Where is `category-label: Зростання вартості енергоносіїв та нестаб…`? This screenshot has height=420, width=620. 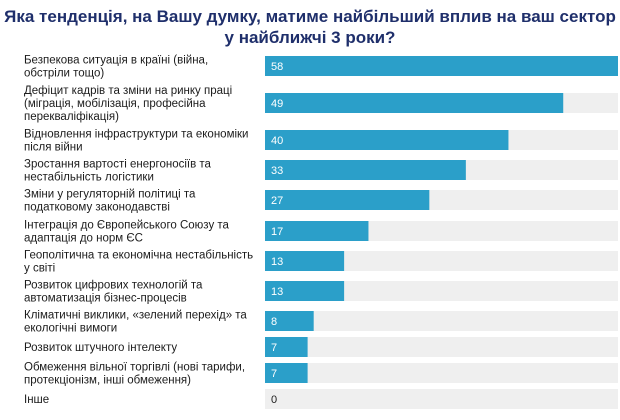
category-label: Зростання вартості енергоносіїв та нестаб… is located at coordinates (118, 171).